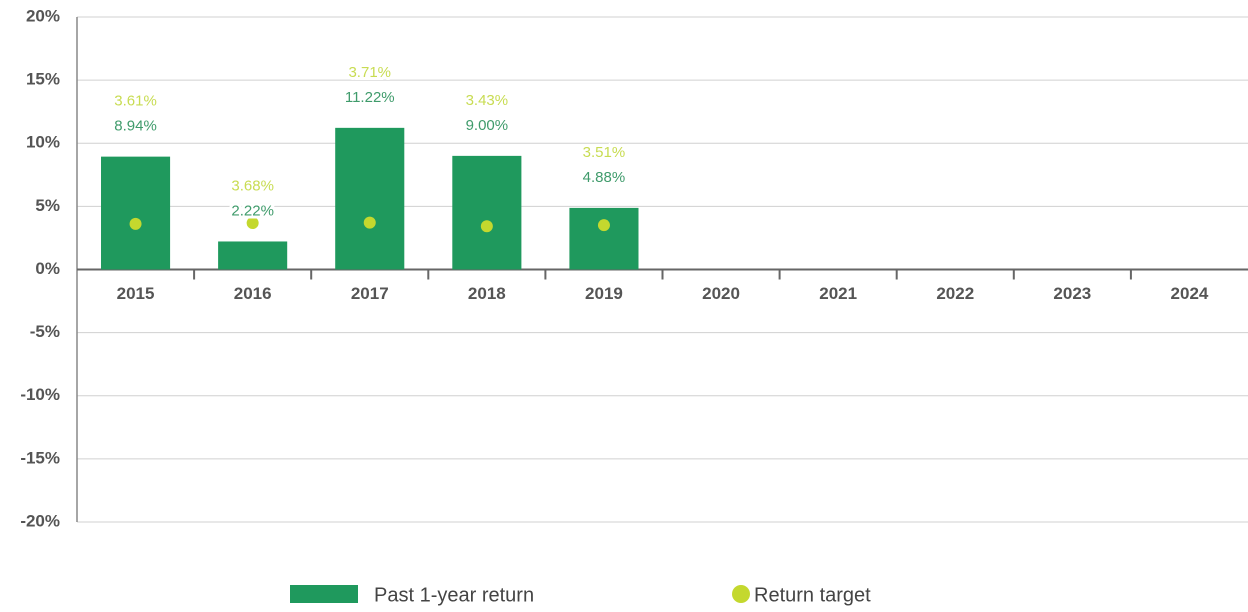 The height and width of the screenshot is (612, 1248). What do you see at coordinates (252, 185) in the screenshot?
I see `value-label: 3.68%` at bounding box center [252, 185].